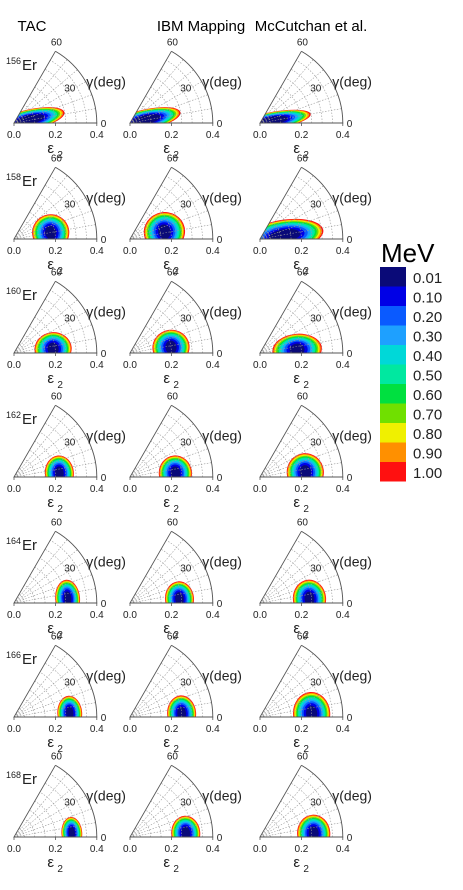  What do you see at coordinates (193, 26) in the screenshot?
I see `column-headers: TAC IBM Mapping McCutchan et al.` at bounding box center [193, 26].